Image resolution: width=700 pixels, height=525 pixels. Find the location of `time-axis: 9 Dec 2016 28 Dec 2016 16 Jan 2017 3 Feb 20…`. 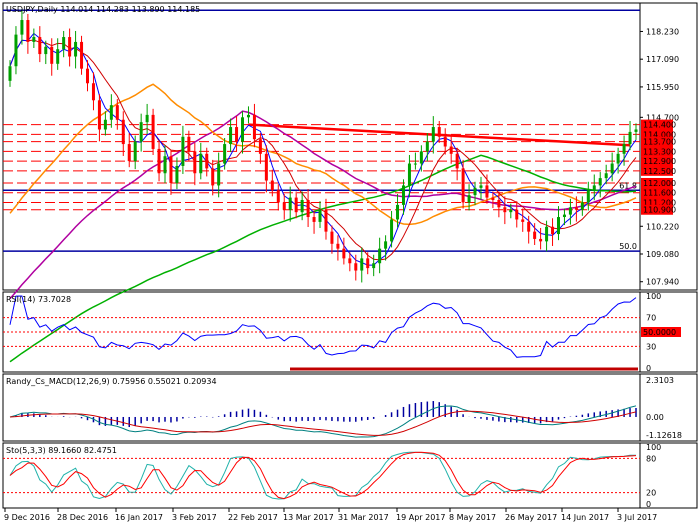

time-axis: 9 Dec 2016 28 Dec 2016 16 Jan 2017 3 Feb 20… is located at coordinates (330, 515).